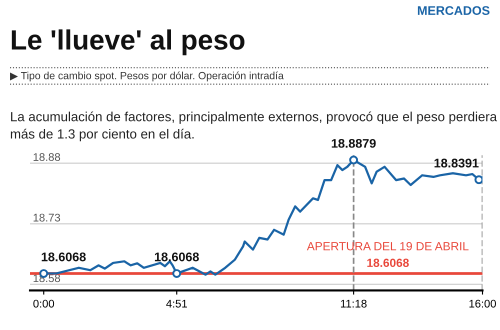  Describe the element at coordinates (47, 218) in the screenshot. I see `y-tick-label: 18.73` at that location.